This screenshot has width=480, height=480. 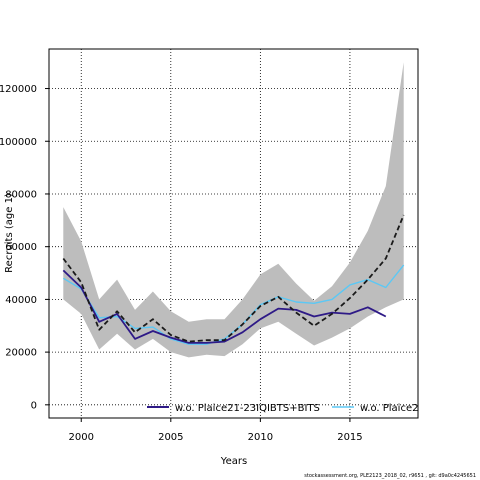 I want to click on y-tick-label: 40000, so click(x=21, y=300).